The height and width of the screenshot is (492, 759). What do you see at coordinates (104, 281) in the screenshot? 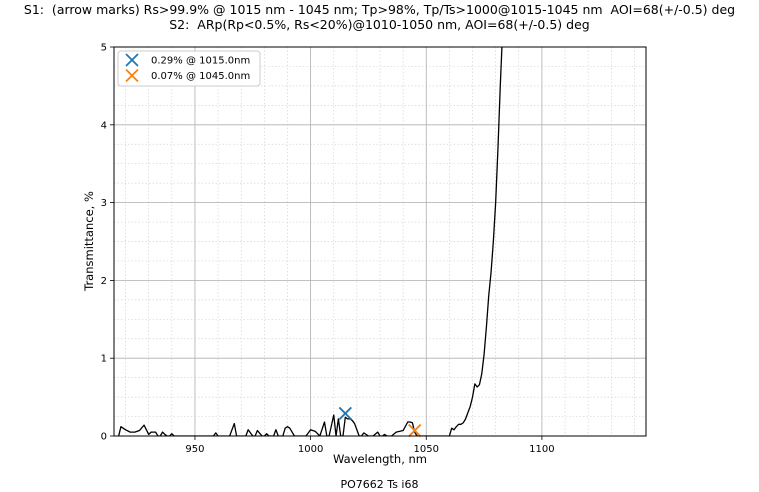
I see `y-tick-label: 2` at bounding box center [104, 281].